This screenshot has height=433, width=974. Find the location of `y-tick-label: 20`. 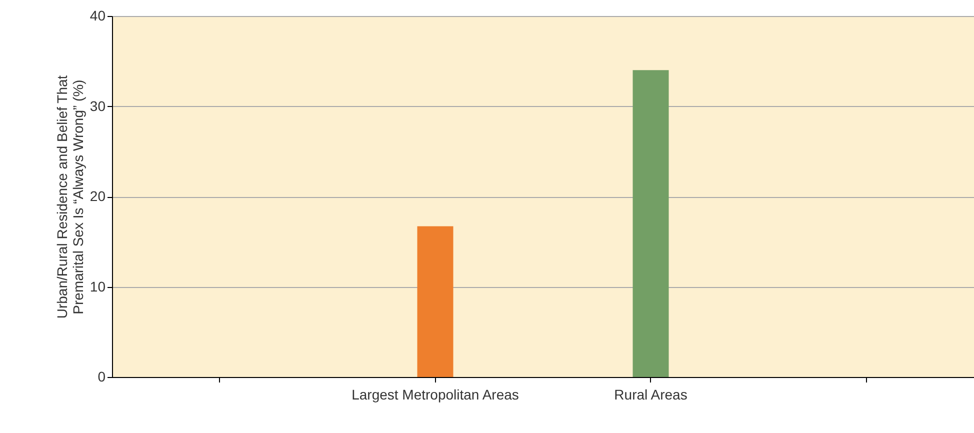

y-tick-label: 20 is located at coordinates (98, 196).